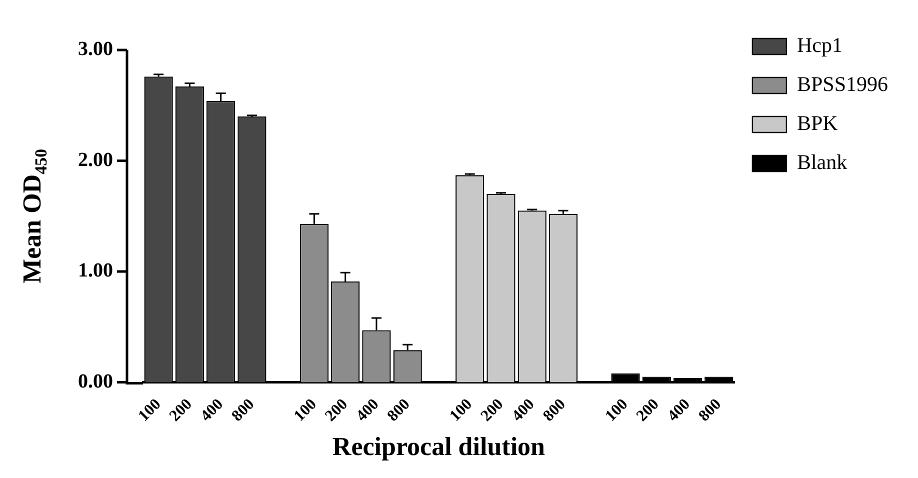 The width and height of the screenshot is (918, 478). Describe the element at coordinates (822, 162) in the screenshot. I see `legend-label: Blank` at that location.